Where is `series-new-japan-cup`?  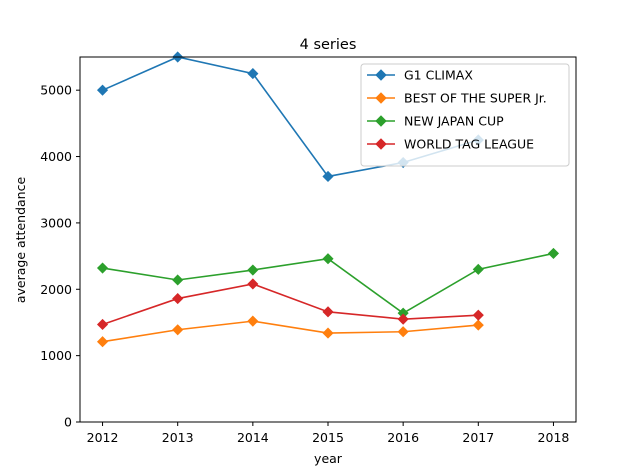 series-new-japan-cup is located at coordinates (328, 283).